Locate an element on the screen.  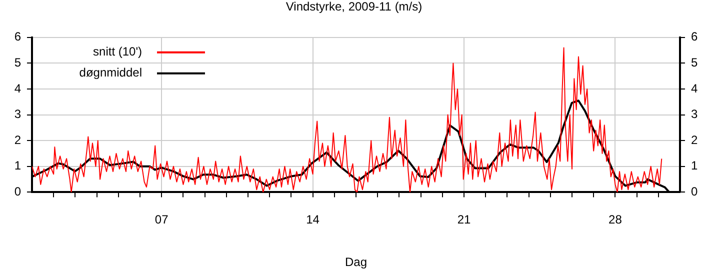
y2-tick-label: 2 is located at coordinates (694, 139).